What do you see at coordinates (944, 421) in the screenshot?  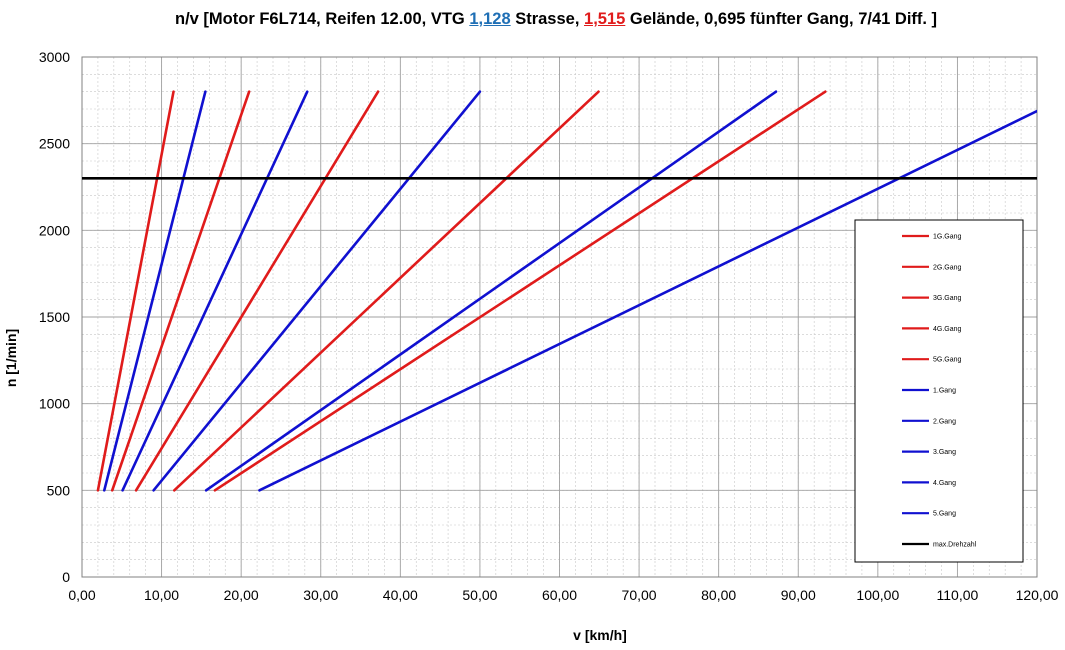 I see `legend-label: 2.Gang` at bounding box center [944, 421].